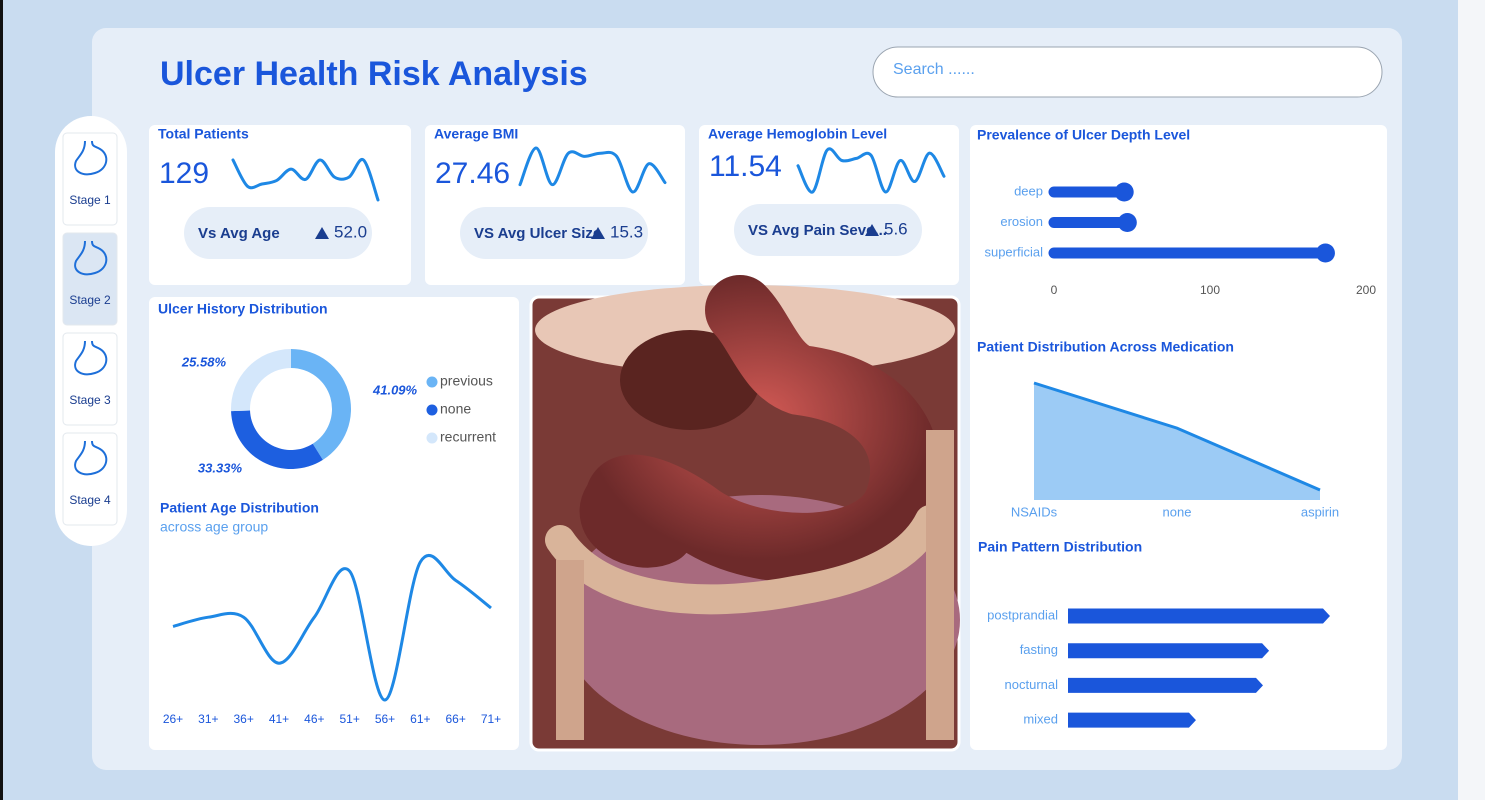 The image size is (1485, 800). I want to click on nav-label: Stage 1, so click(90, 200).